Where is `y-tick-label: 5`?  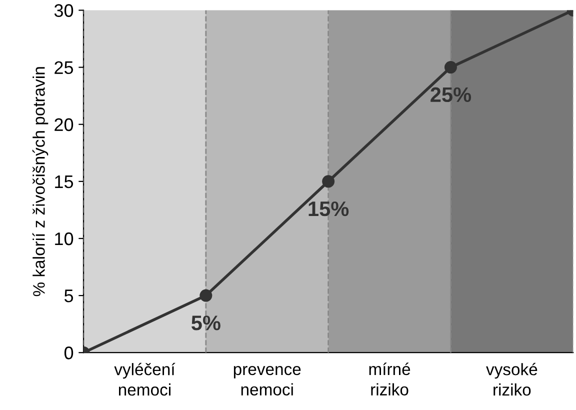 y-tick-label: 5 is located at coordinates (69, 296).